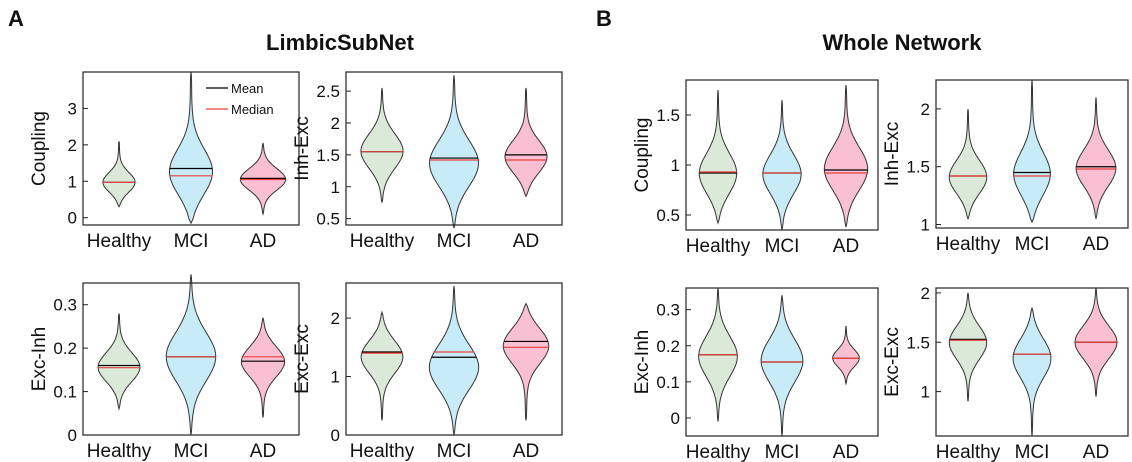 The height and width of the screenshot is (462, 1132). I want to click on violin-plot-b-coupling: 0.5 1 1.5 Healthy MCI AD Coupling, so click(755, 168).